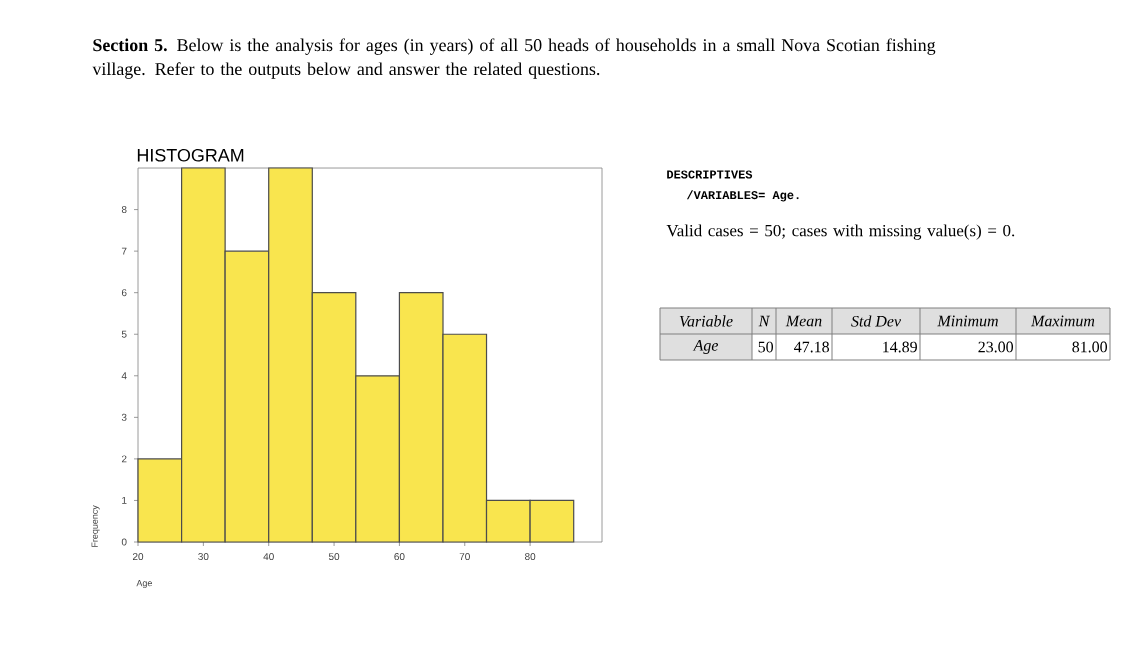 The height and width of the screenshot is (648, 1134). I want to click on text: Section 5. Below is the analysis for ages (in years) of all 50 heads of households in a small Nova Scotian fishing village. Refer to the outputs below and answer the related questions., so click(514, 58).